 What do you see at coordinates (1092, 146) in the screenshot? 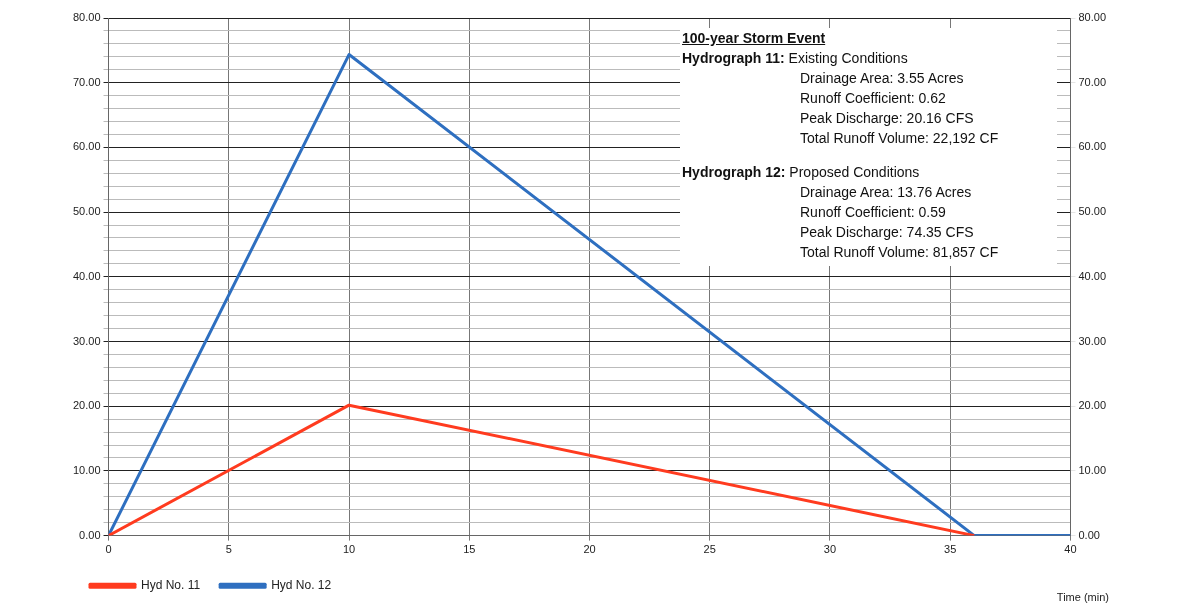
I see `y2-tick-label: 60.00` at bounding box center [1092, 146].